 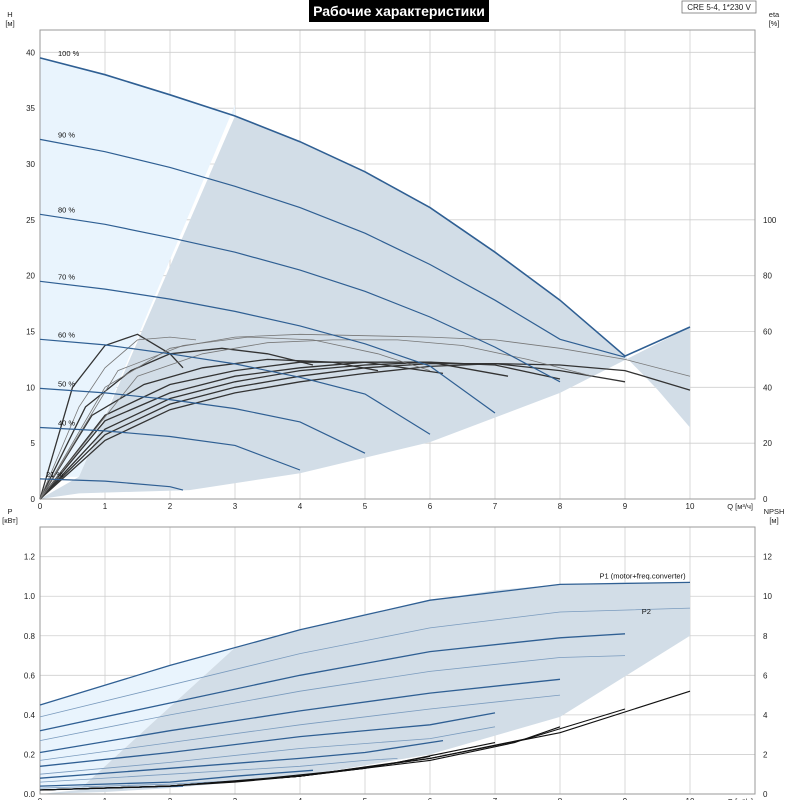 What do you see at coordinates (30, 332) in the screenshot?
I see `y-tick-label: 15` at bounding box center [30, 332].